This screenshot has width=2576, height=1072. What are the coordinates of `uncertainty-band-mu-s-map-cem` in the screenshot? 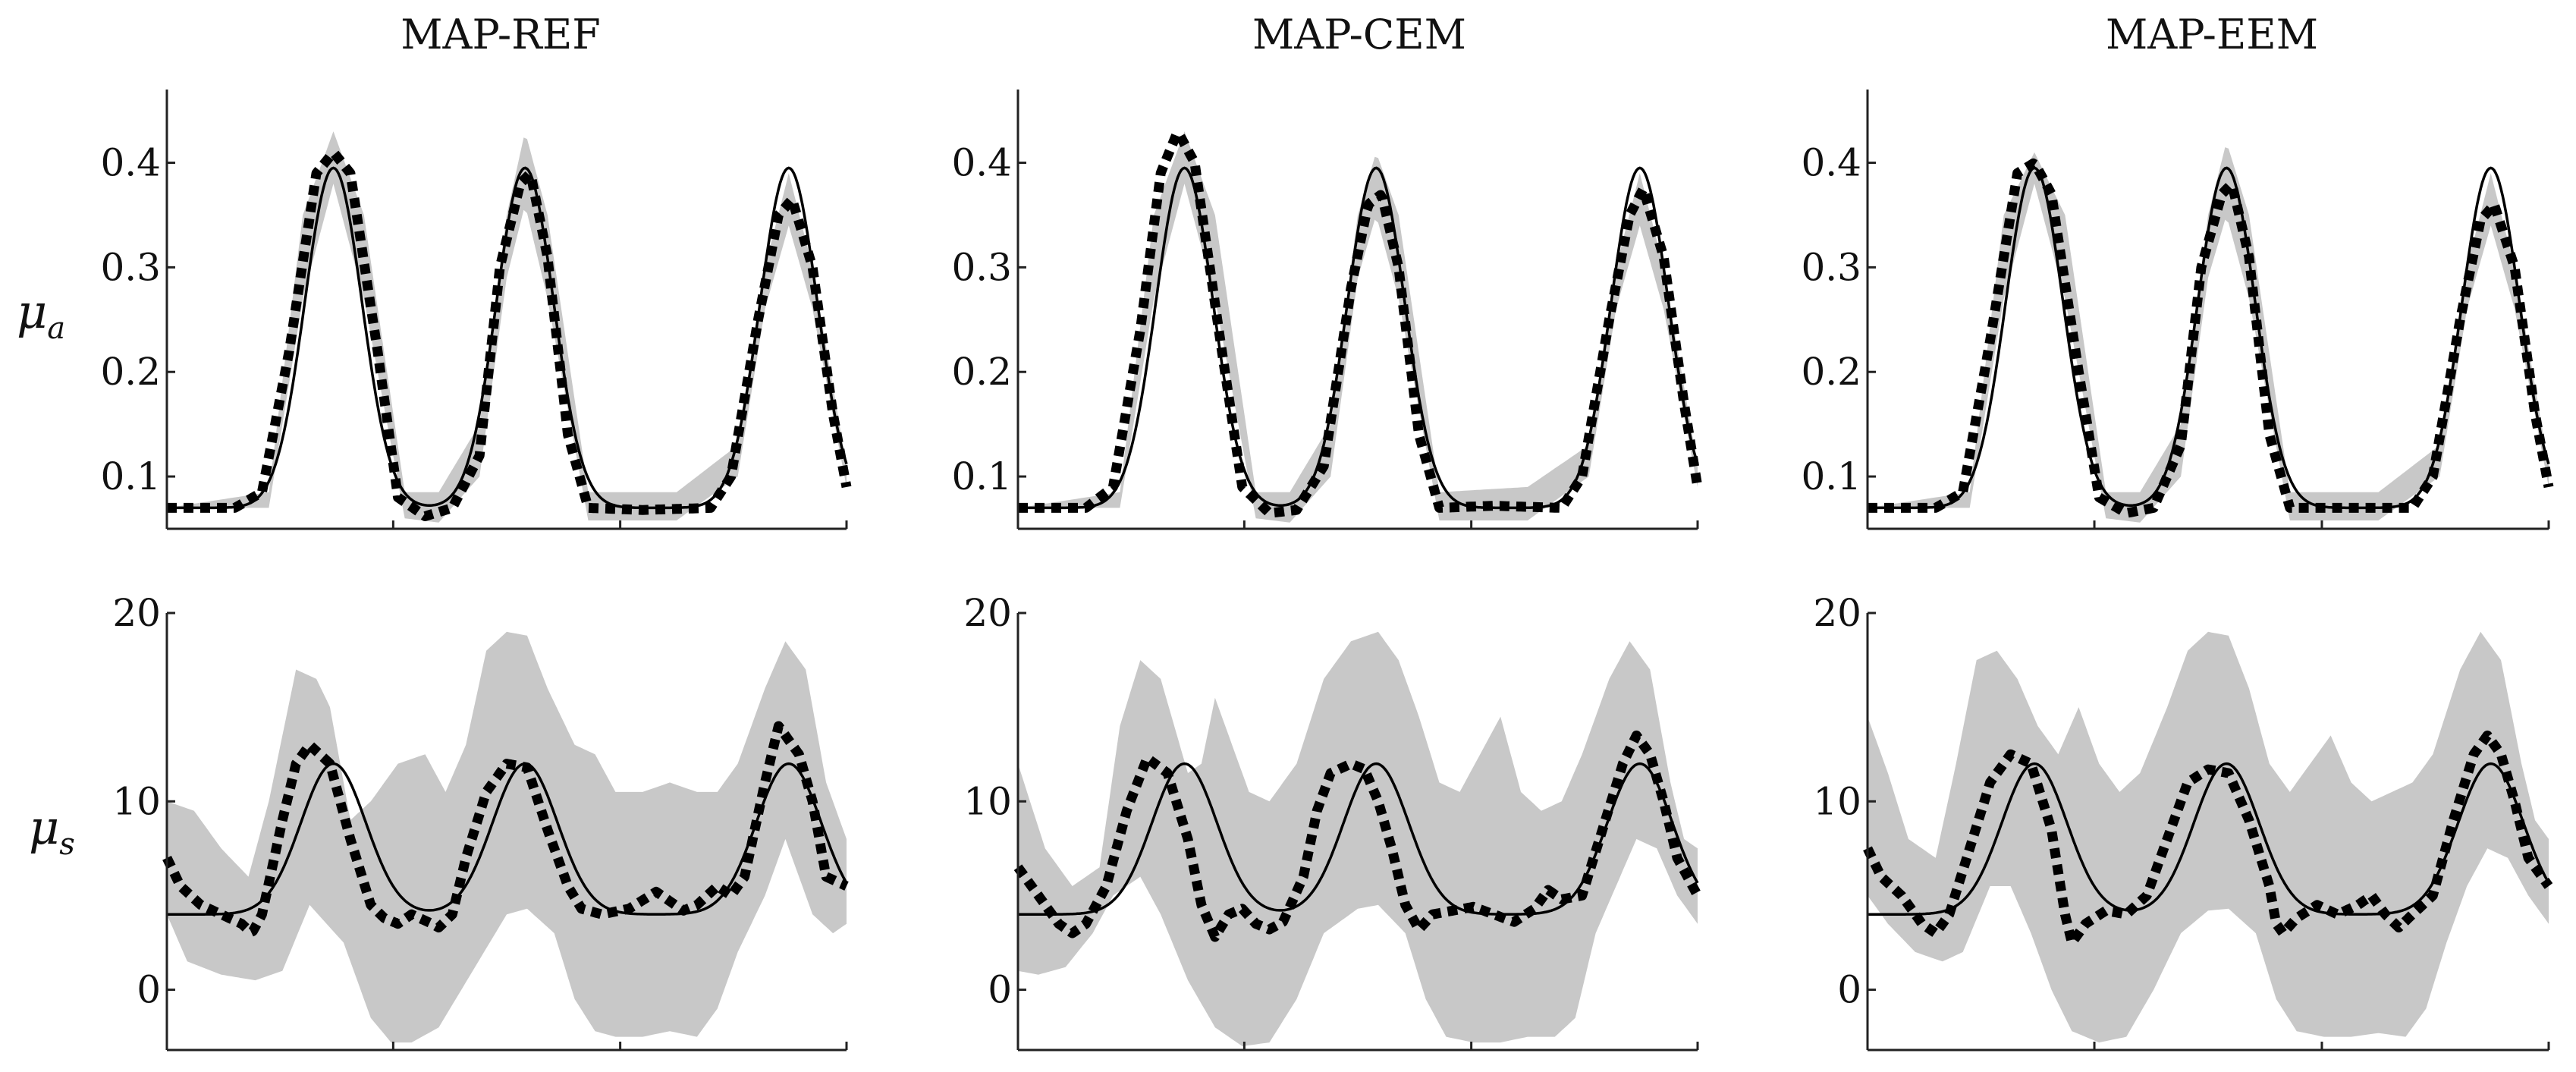 It's located at (1358, 839).